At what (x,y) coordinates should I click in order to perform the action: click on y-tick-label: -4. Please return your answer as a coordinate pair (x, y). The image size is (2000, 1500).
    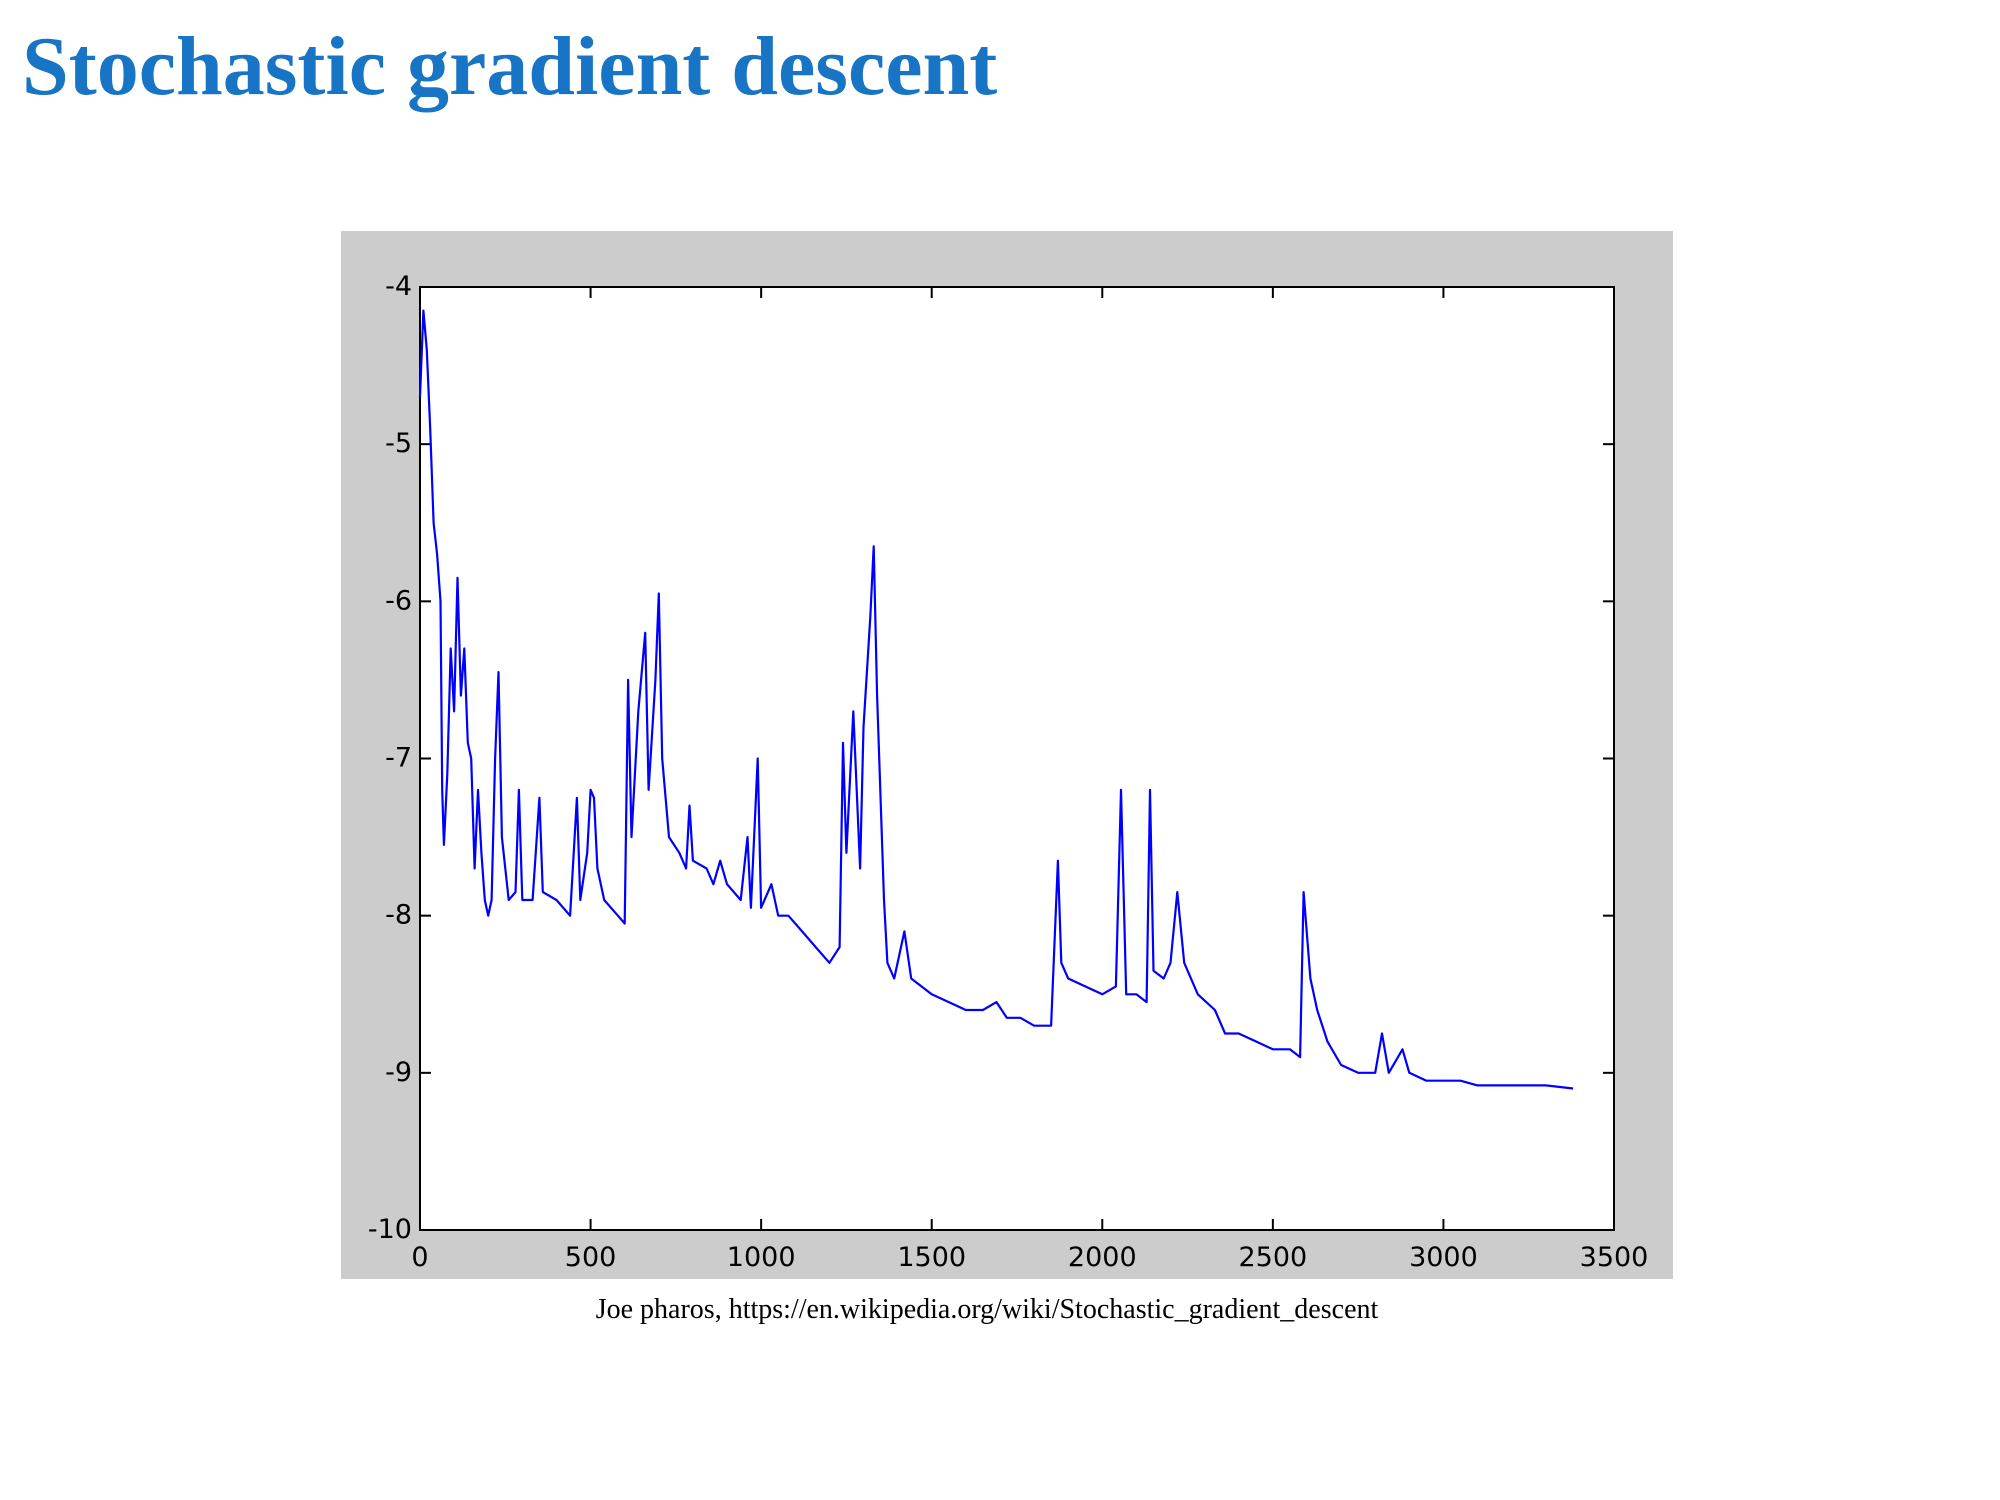
    Looking at the image, I should click on (398, 286).